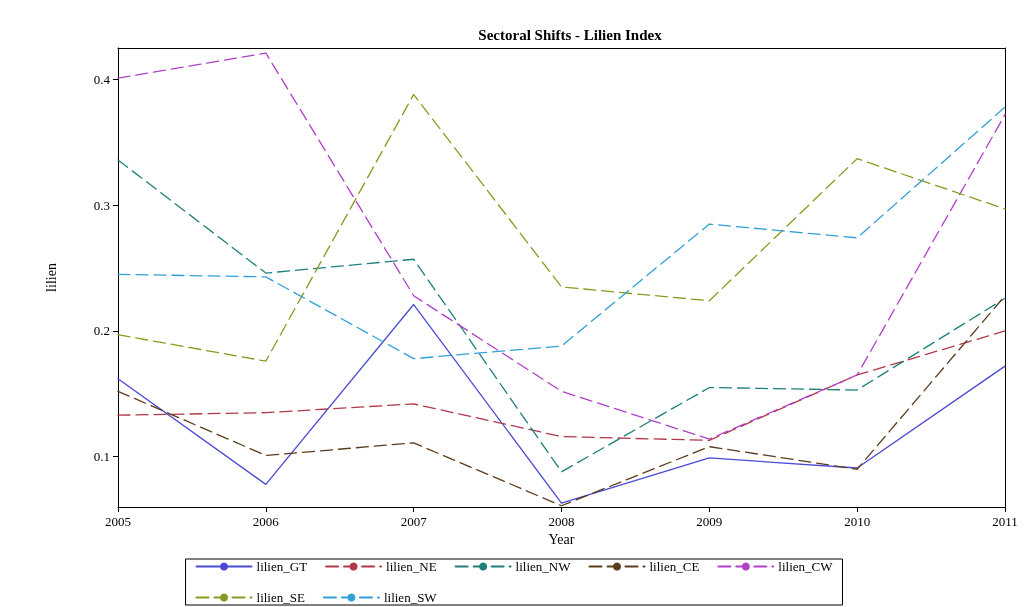 The width and height of the screenshot is (1028, 607). I want to click on x-tick-label: 2008, so click(561, 521).